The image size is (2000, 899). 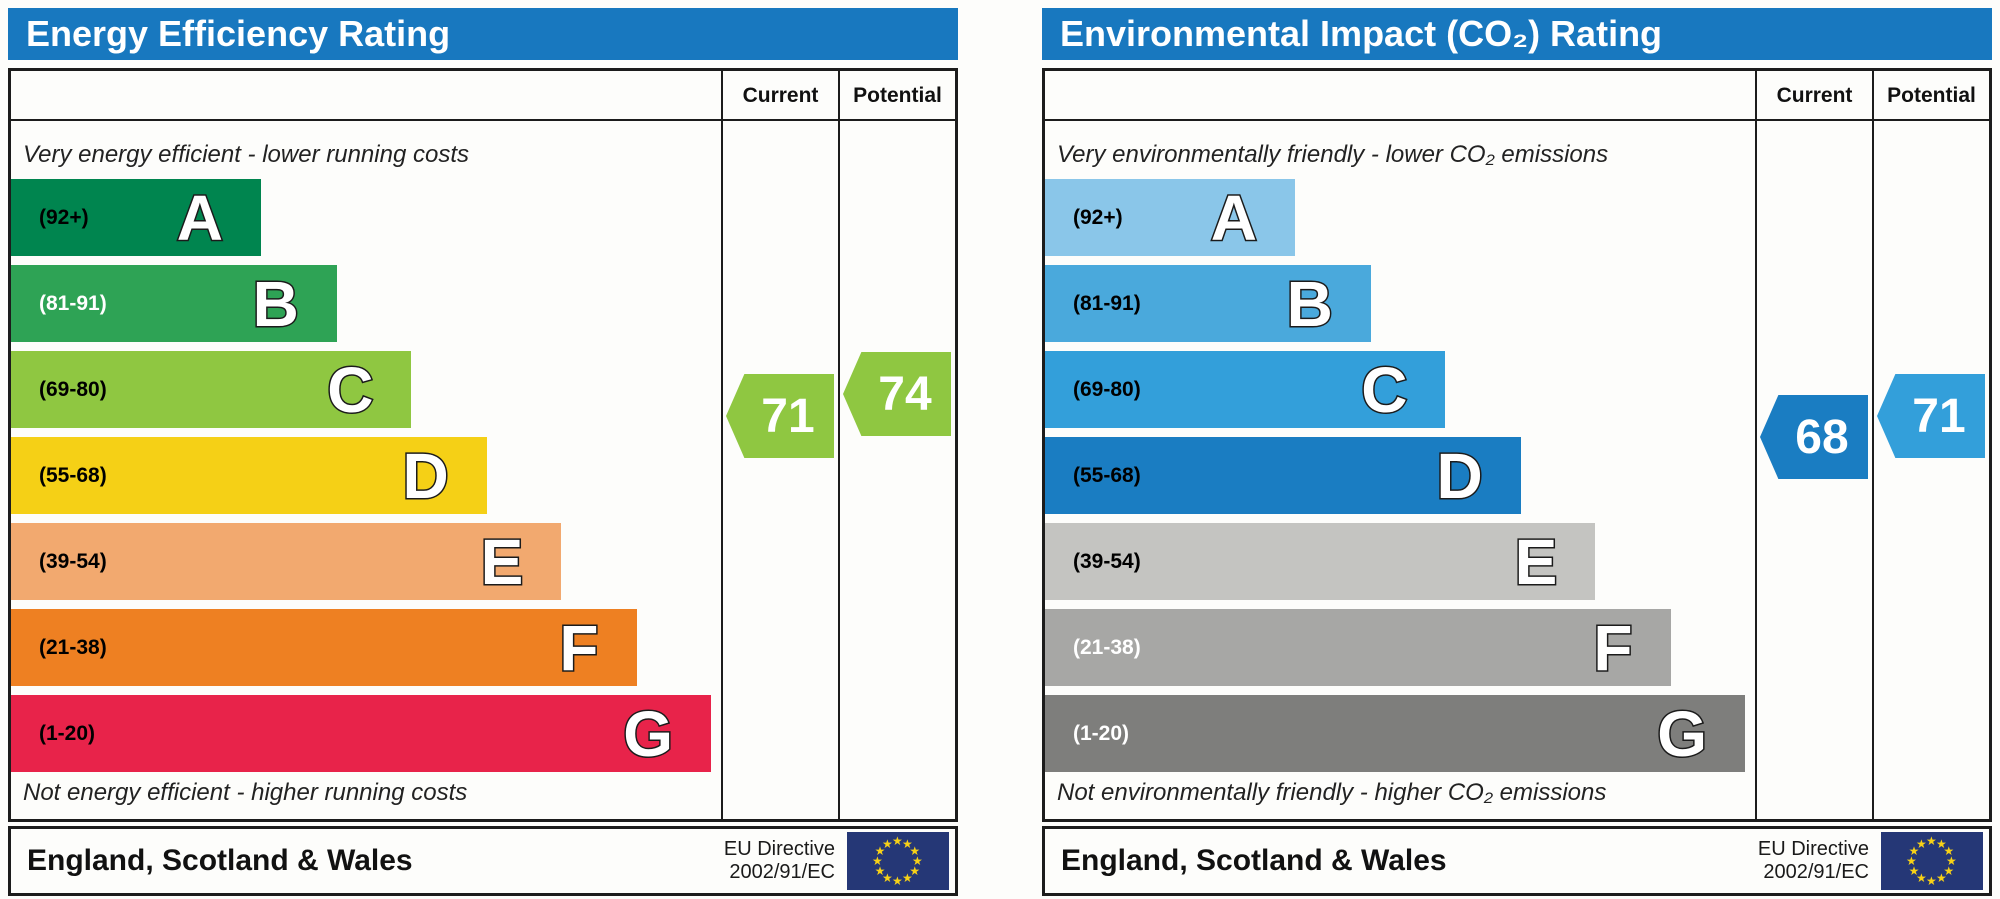 I want to click on band-grade-letter: G, so click(x=648, y=733).